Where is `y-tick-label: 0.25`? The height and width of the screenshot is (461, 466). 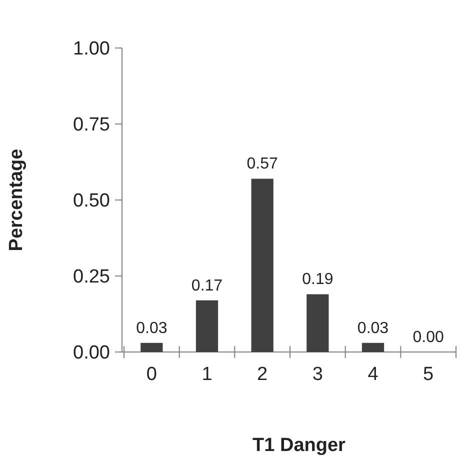
y-tick-label: 0.25 is located at coordinates (91, 277).